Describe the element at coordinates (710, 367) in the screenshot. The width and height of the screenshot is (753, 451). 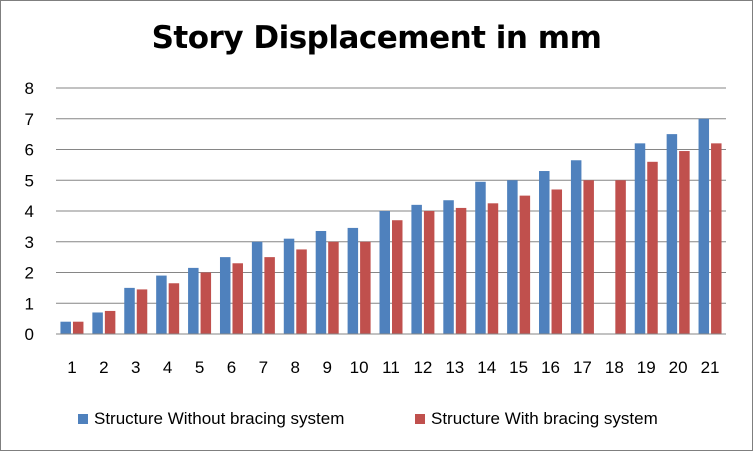
I see `x-tick-label: 21` at that location.